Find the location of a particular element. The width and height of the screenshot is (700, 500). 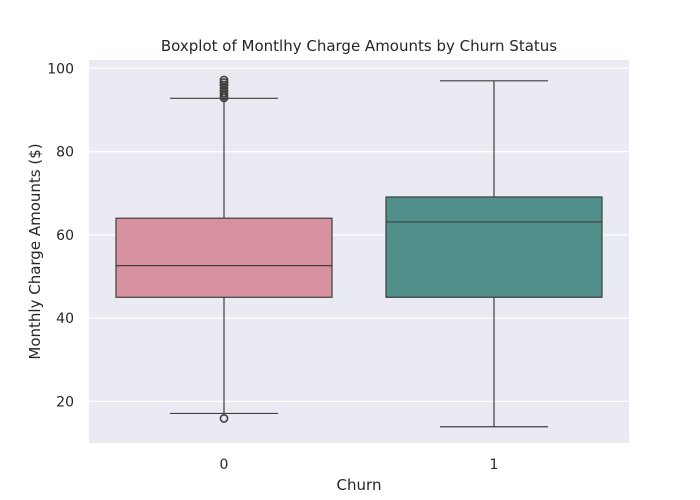

y-tick-label: 80 is located at coordinates (65, 153).